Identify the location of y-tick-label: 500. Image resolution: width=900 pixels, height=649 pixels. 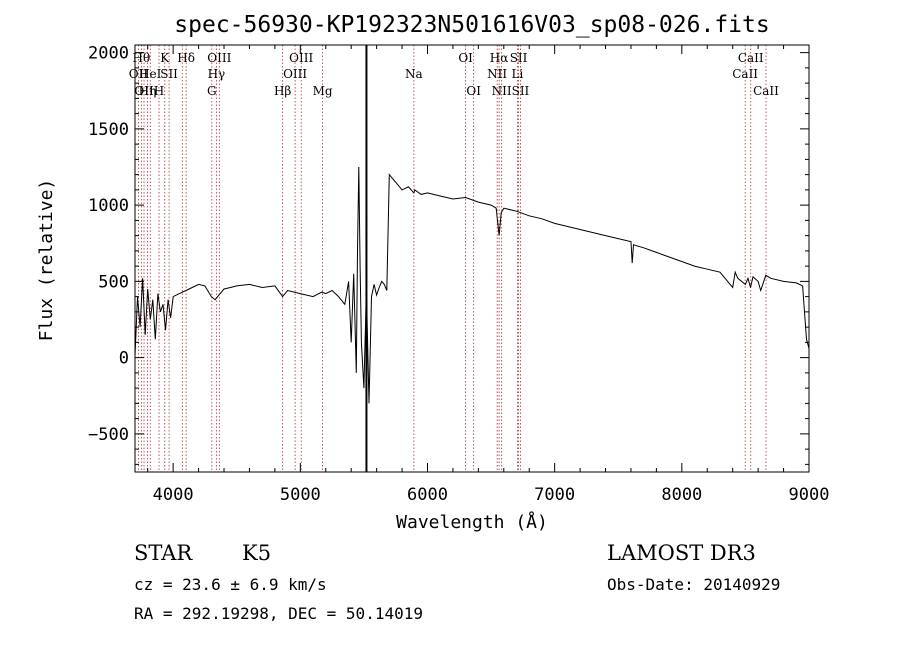
(113, 282).